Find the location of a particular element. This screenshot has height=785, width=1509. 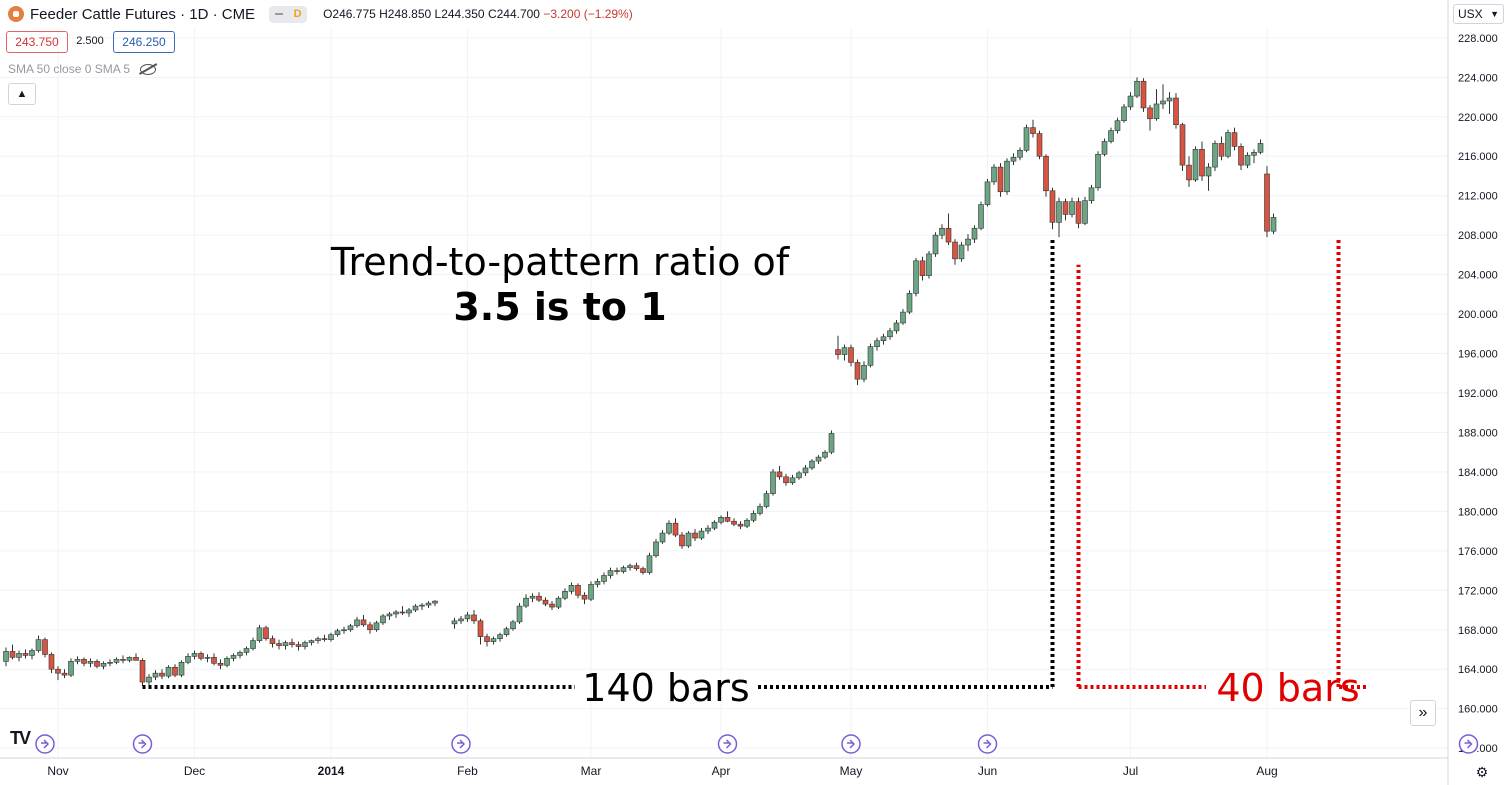

buy-price-button: 246.250 is located at coordinates (144, 42).